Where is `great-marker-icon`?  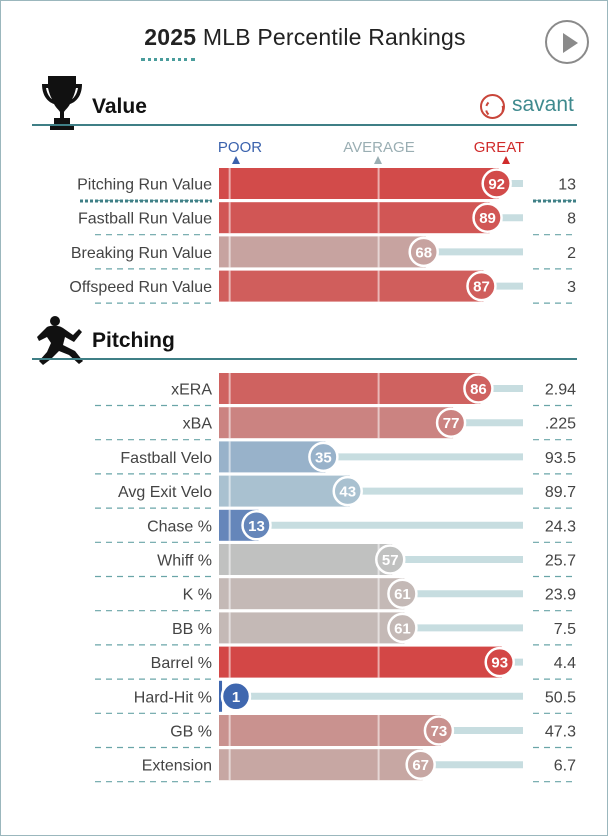
great-marker-icon is located at coordinates (506, 160).